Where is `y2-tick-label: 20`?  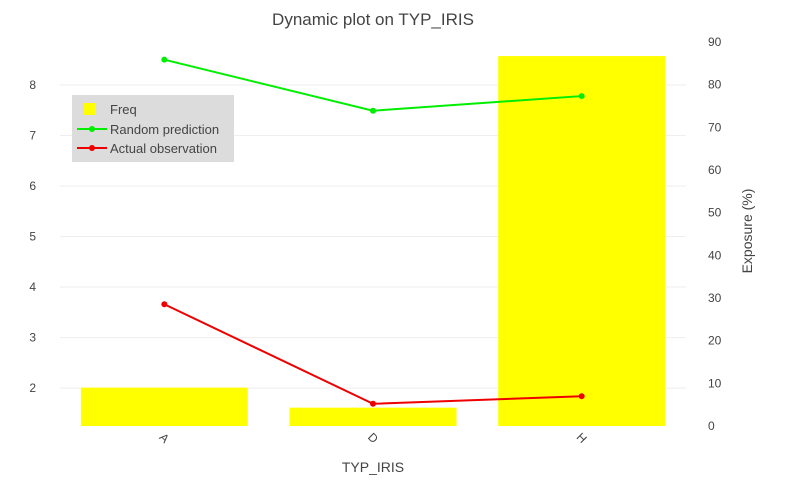
y2-tick-label: 20 is located at coordinates (715, 341).